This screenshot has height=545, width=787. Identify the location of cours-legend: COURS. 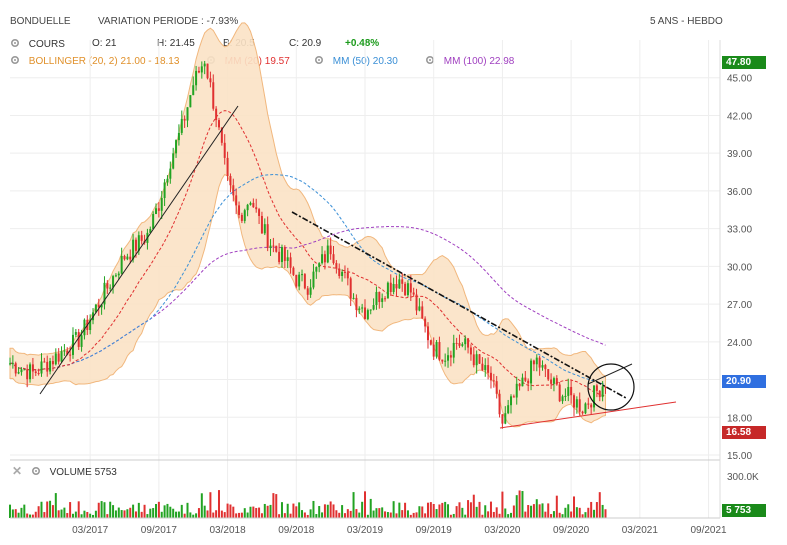
(37, 44).